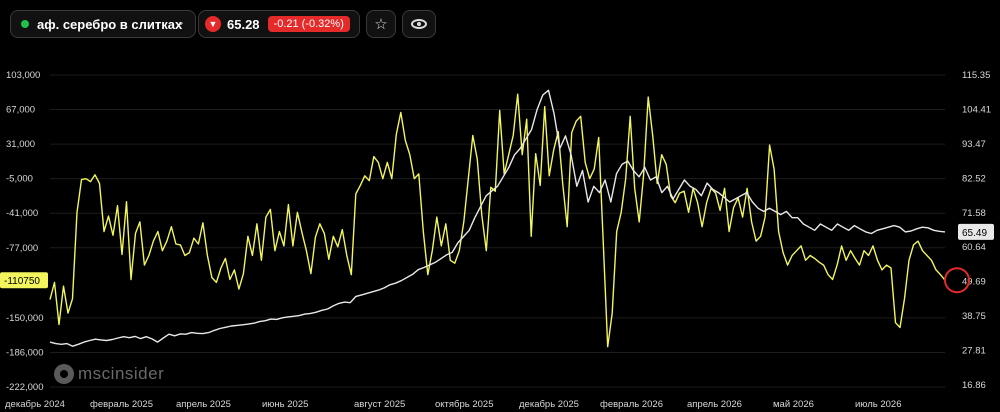 The image size is (1000, 412). I want to click on right-axis-tick-2: 93.47, so click(974, 144).